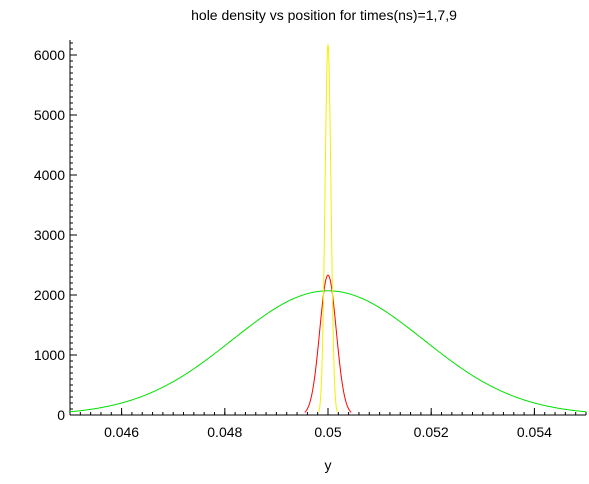 The width and height of the screenshot is (589, 484). What do you see at coordinates (49, 355) in the screenshot?
I see `y-tick-label: 1000` at bounding box center [49, 355].